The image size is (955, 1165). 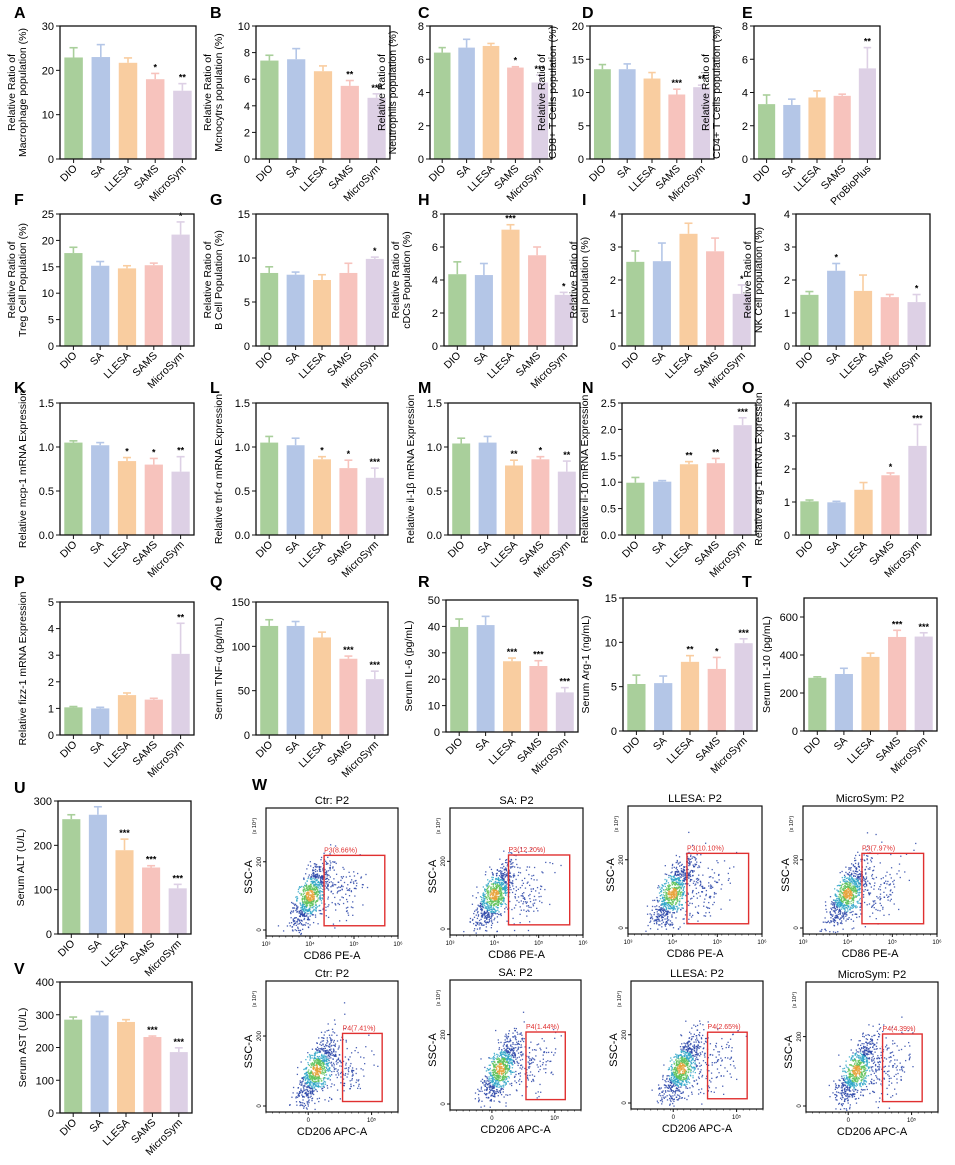 What do you see at coordinates (539, 890) in the screenshot?
I see `gate-rectangle` at bounding box center [539, 890].